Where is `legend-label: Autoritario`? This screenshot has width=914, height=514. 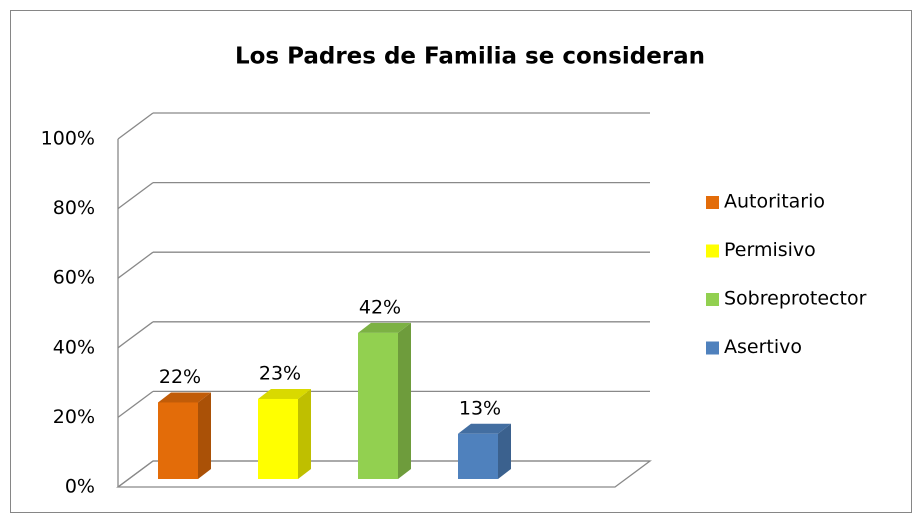 legend-label: Autoritario is located at coordinates (774, 202).